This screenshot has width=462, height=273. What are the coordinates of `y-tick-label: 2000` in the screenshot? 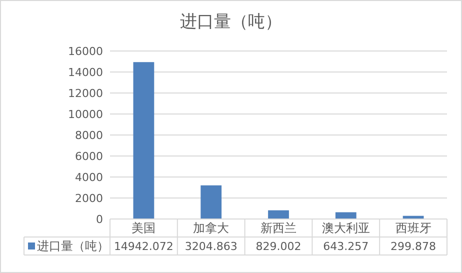 It's located at (89, 198).